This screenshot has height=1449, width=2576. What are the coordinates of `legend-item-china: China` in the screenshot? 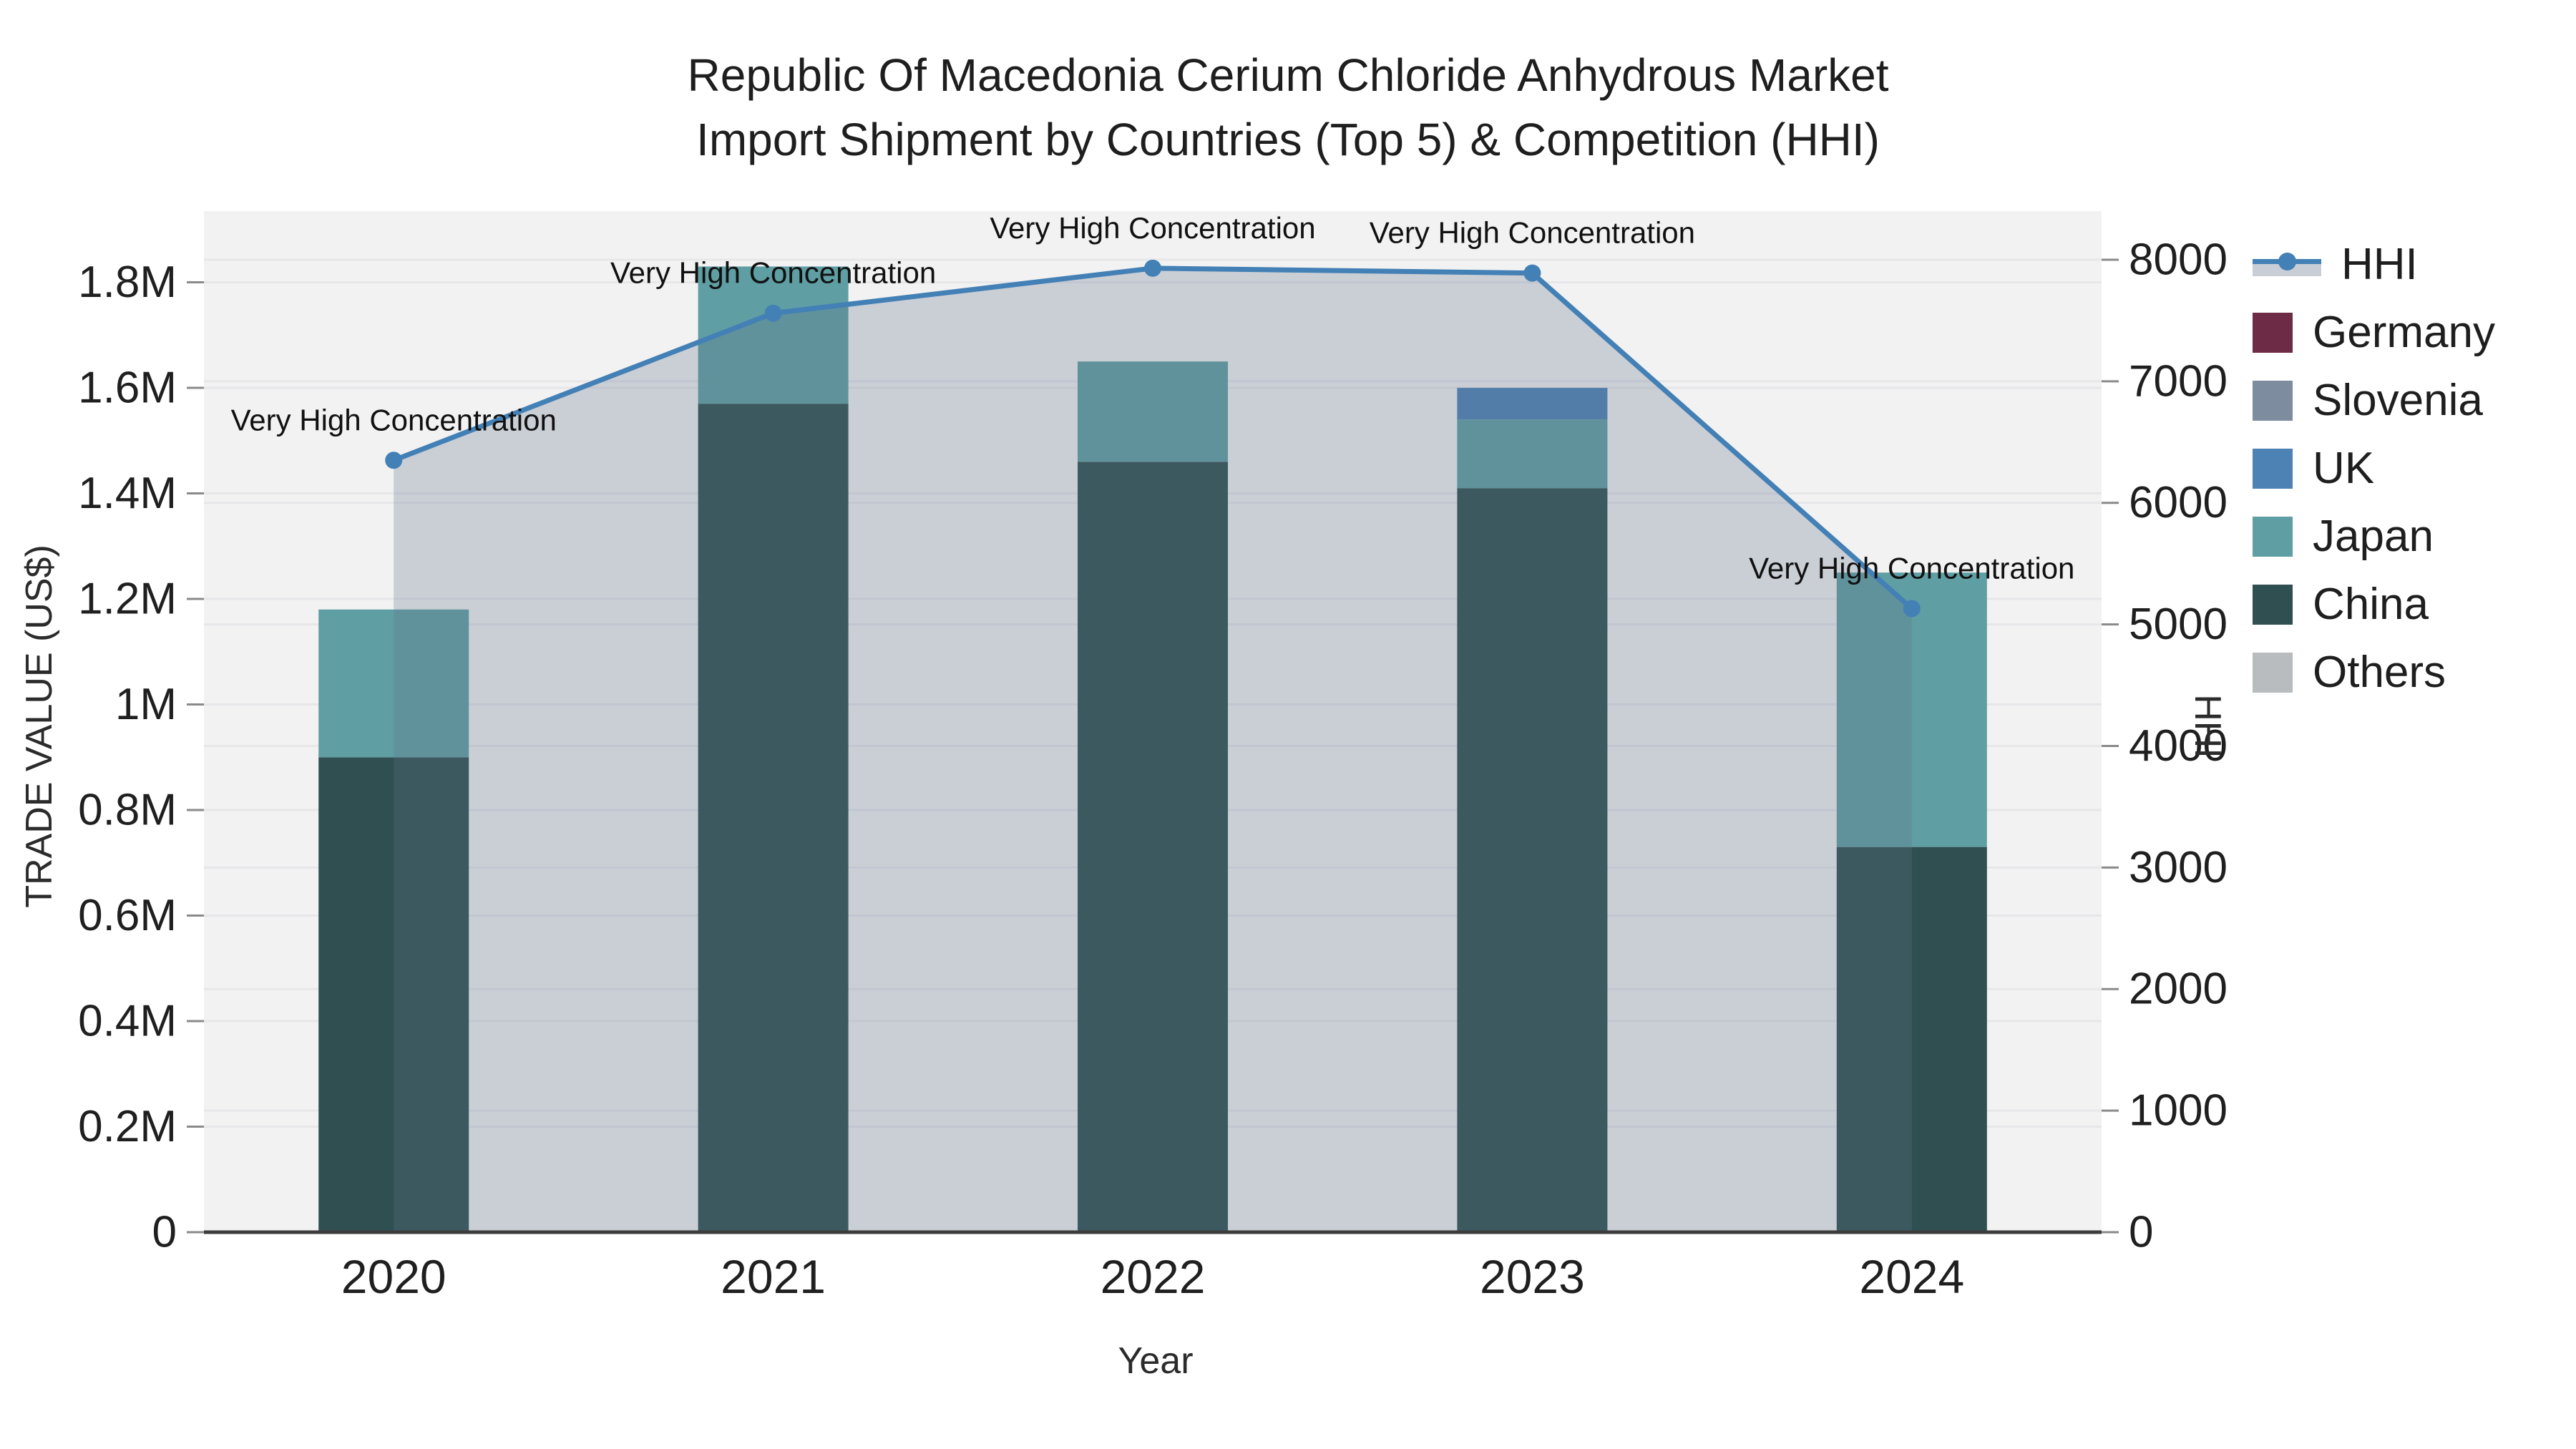 It's located at (2374, 604).